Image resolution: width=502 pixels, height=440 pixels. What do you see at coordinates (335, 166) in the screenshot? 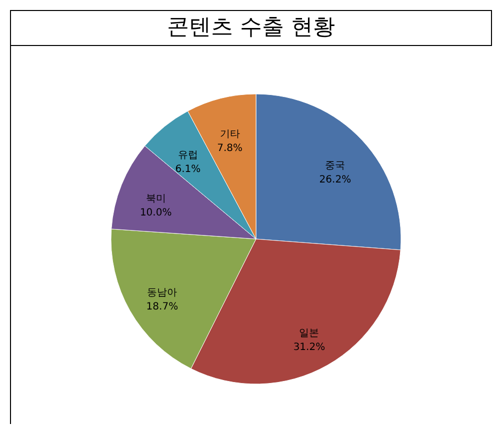
I see `slice-label: 중국` at bounding box center [335, 166].